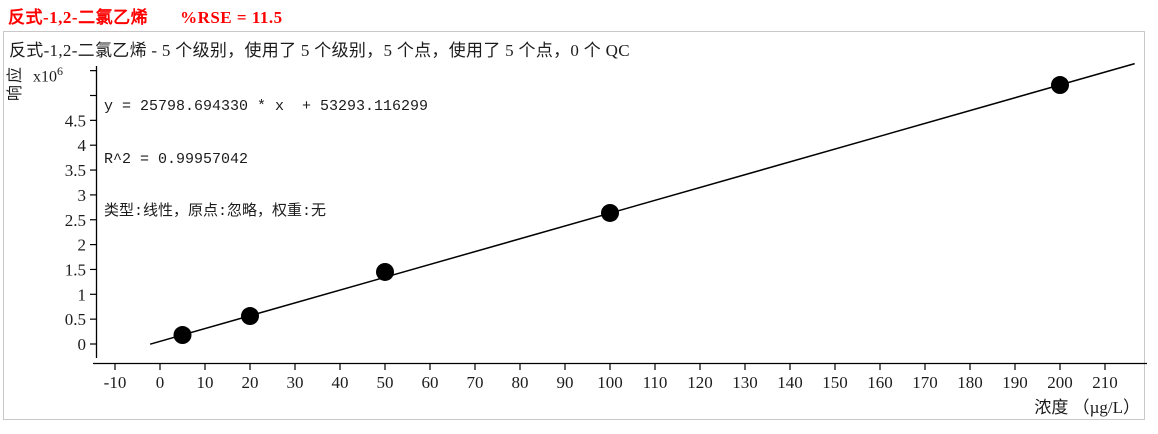  What do you see at coordinates (266, 106) in the screenshot?
I see `fit-equation: y = 25798.694330 * x + 53293.116299` at bounding box center [266, 106].